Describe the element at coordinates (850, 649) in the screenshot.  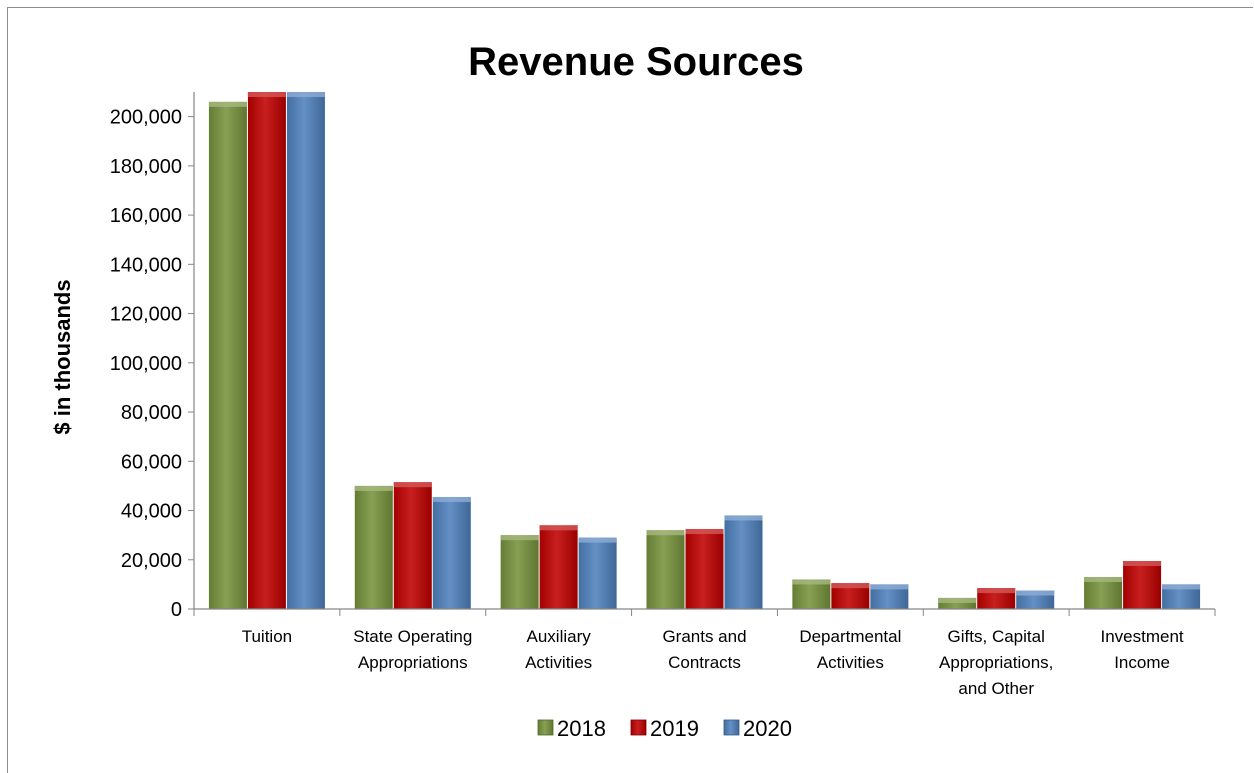
I see `x-category-label: Departmental Activities` at that location.